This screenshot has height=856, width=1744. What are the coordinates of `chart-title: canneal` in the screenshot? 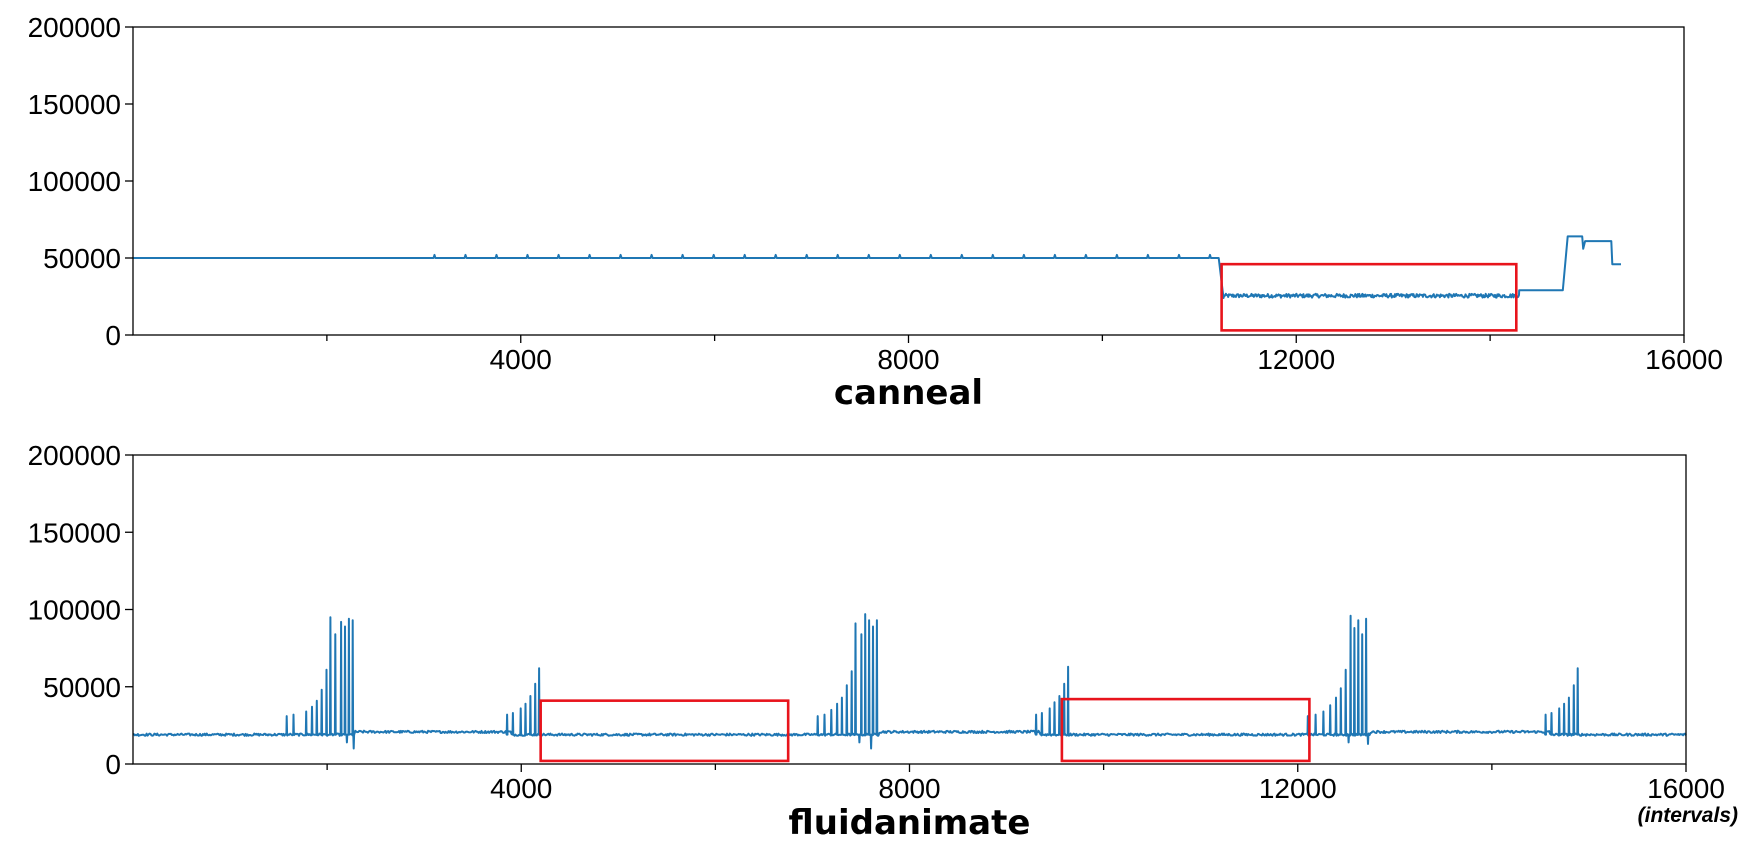 It's located at (908, 393).